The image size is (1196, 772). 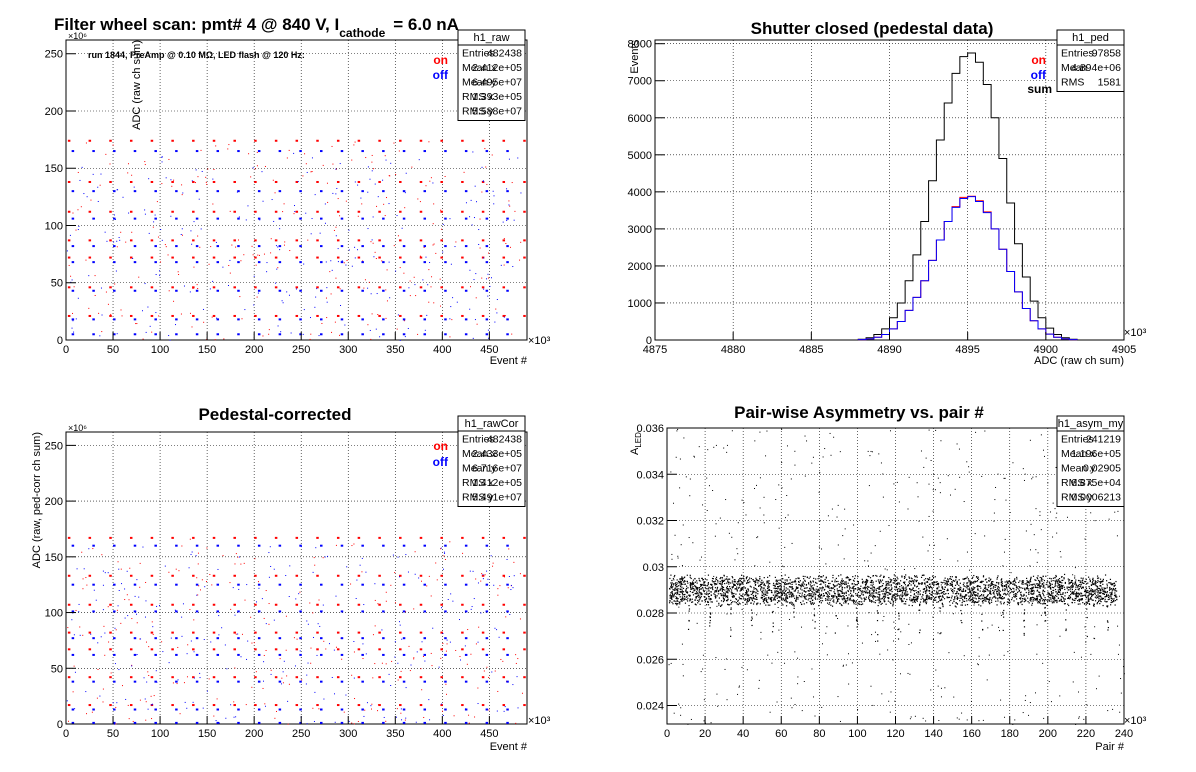 What do you see at coordinates (296, 630) in the screenshot?
I see `data-marks` at bounding box center [296, 630].